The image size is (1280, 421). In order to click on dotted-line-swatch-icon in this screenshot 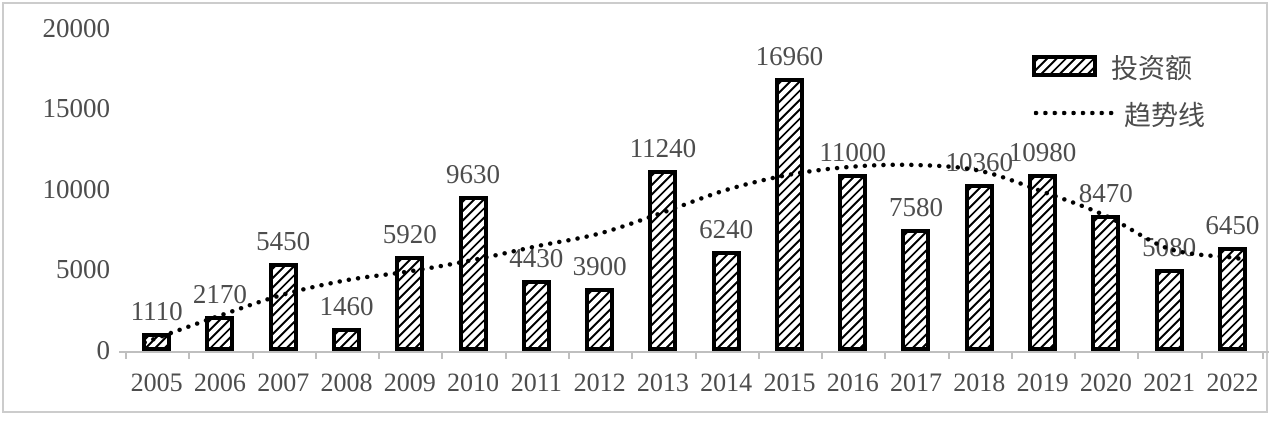, I will do `click(1073, 113)`.